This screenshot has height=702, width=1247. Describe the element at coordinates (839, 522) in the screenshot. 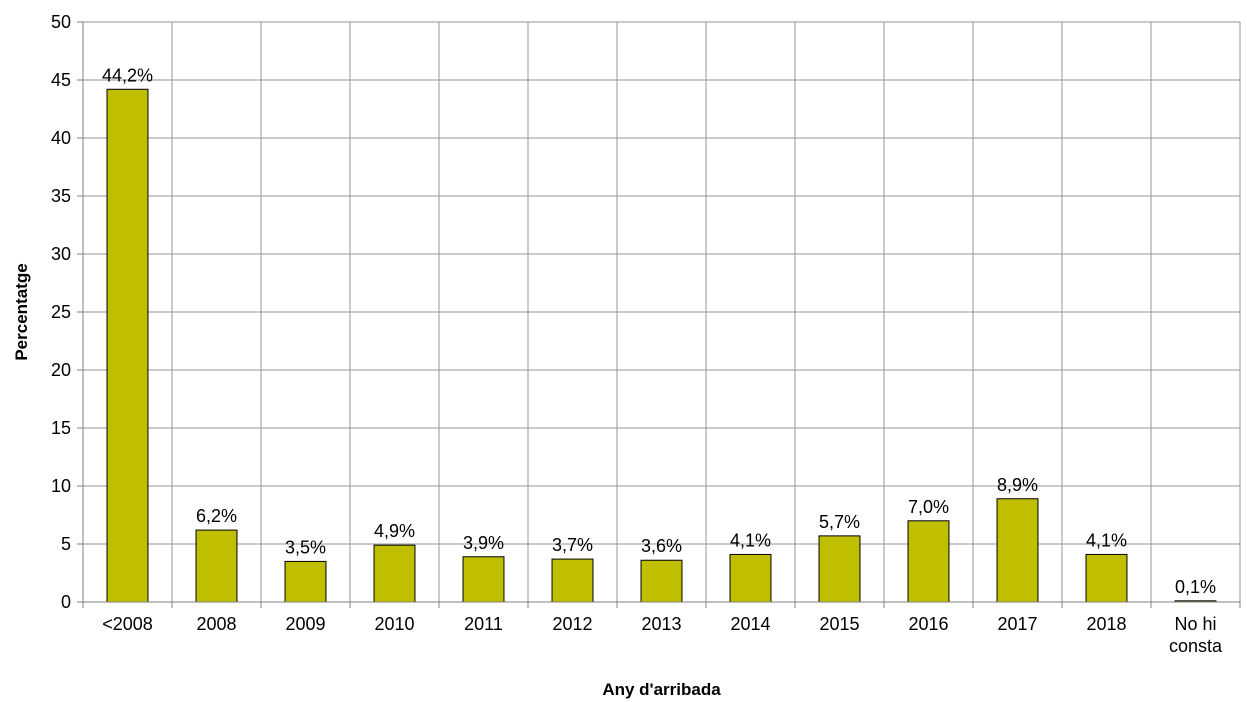

I see `data-label: 5,7%` at that location.